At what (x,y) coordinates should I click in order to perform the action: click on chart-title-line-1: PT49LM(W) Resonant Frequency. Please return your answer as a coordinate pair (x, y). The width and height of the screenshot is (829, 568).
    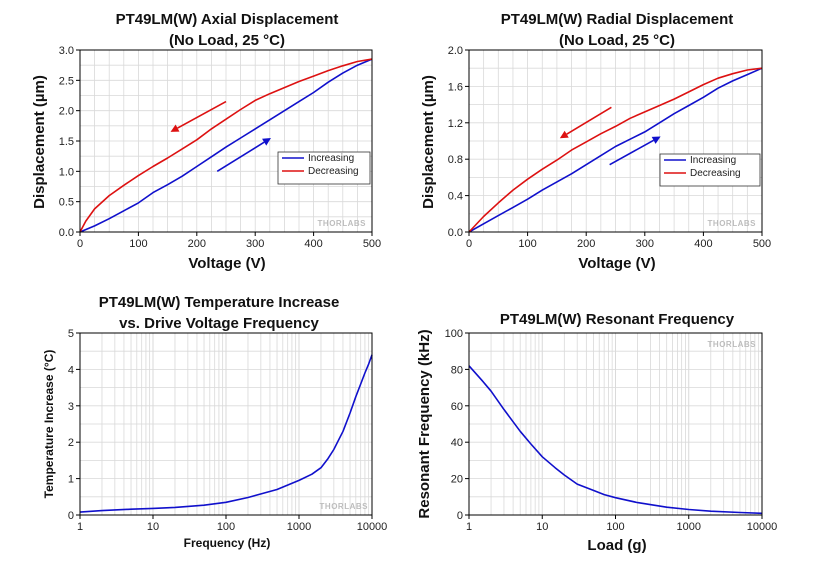
    Looking at the image, I should click on (617, 319).